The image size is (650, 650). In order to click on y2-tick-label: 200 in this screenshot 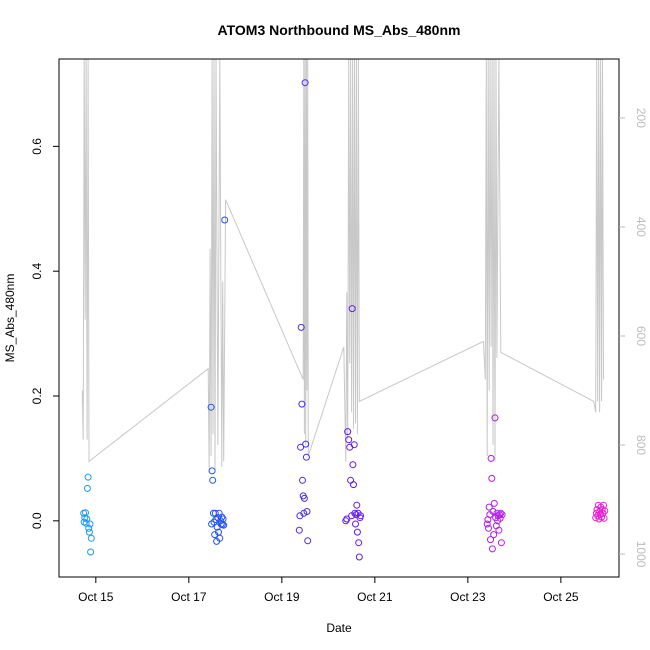, I will do `click(641, 118)`.